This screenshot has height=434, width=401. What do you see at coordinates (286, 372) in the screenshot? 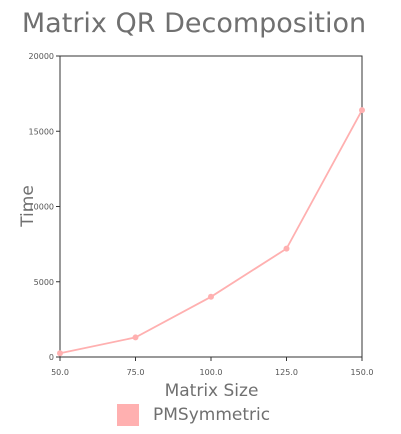
I see `x-tick-label: 125.0` at bounding box center [286, 372].